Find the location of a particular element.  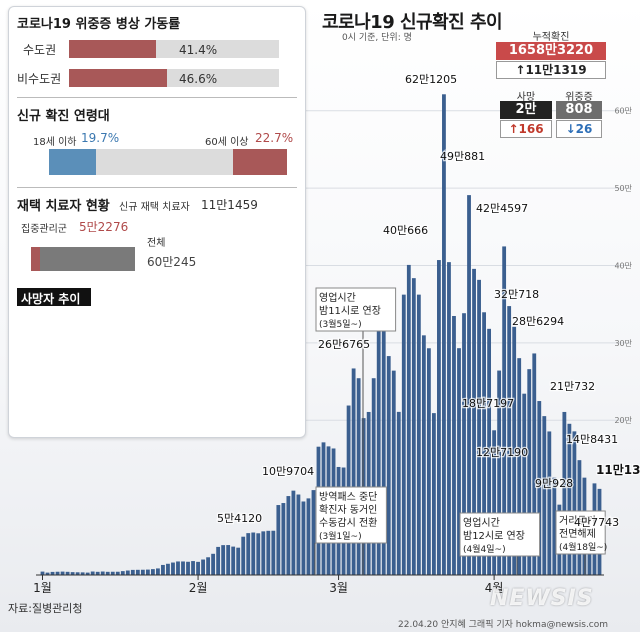

annotation-text: 전면해제 is located at coordinates (577, 533).